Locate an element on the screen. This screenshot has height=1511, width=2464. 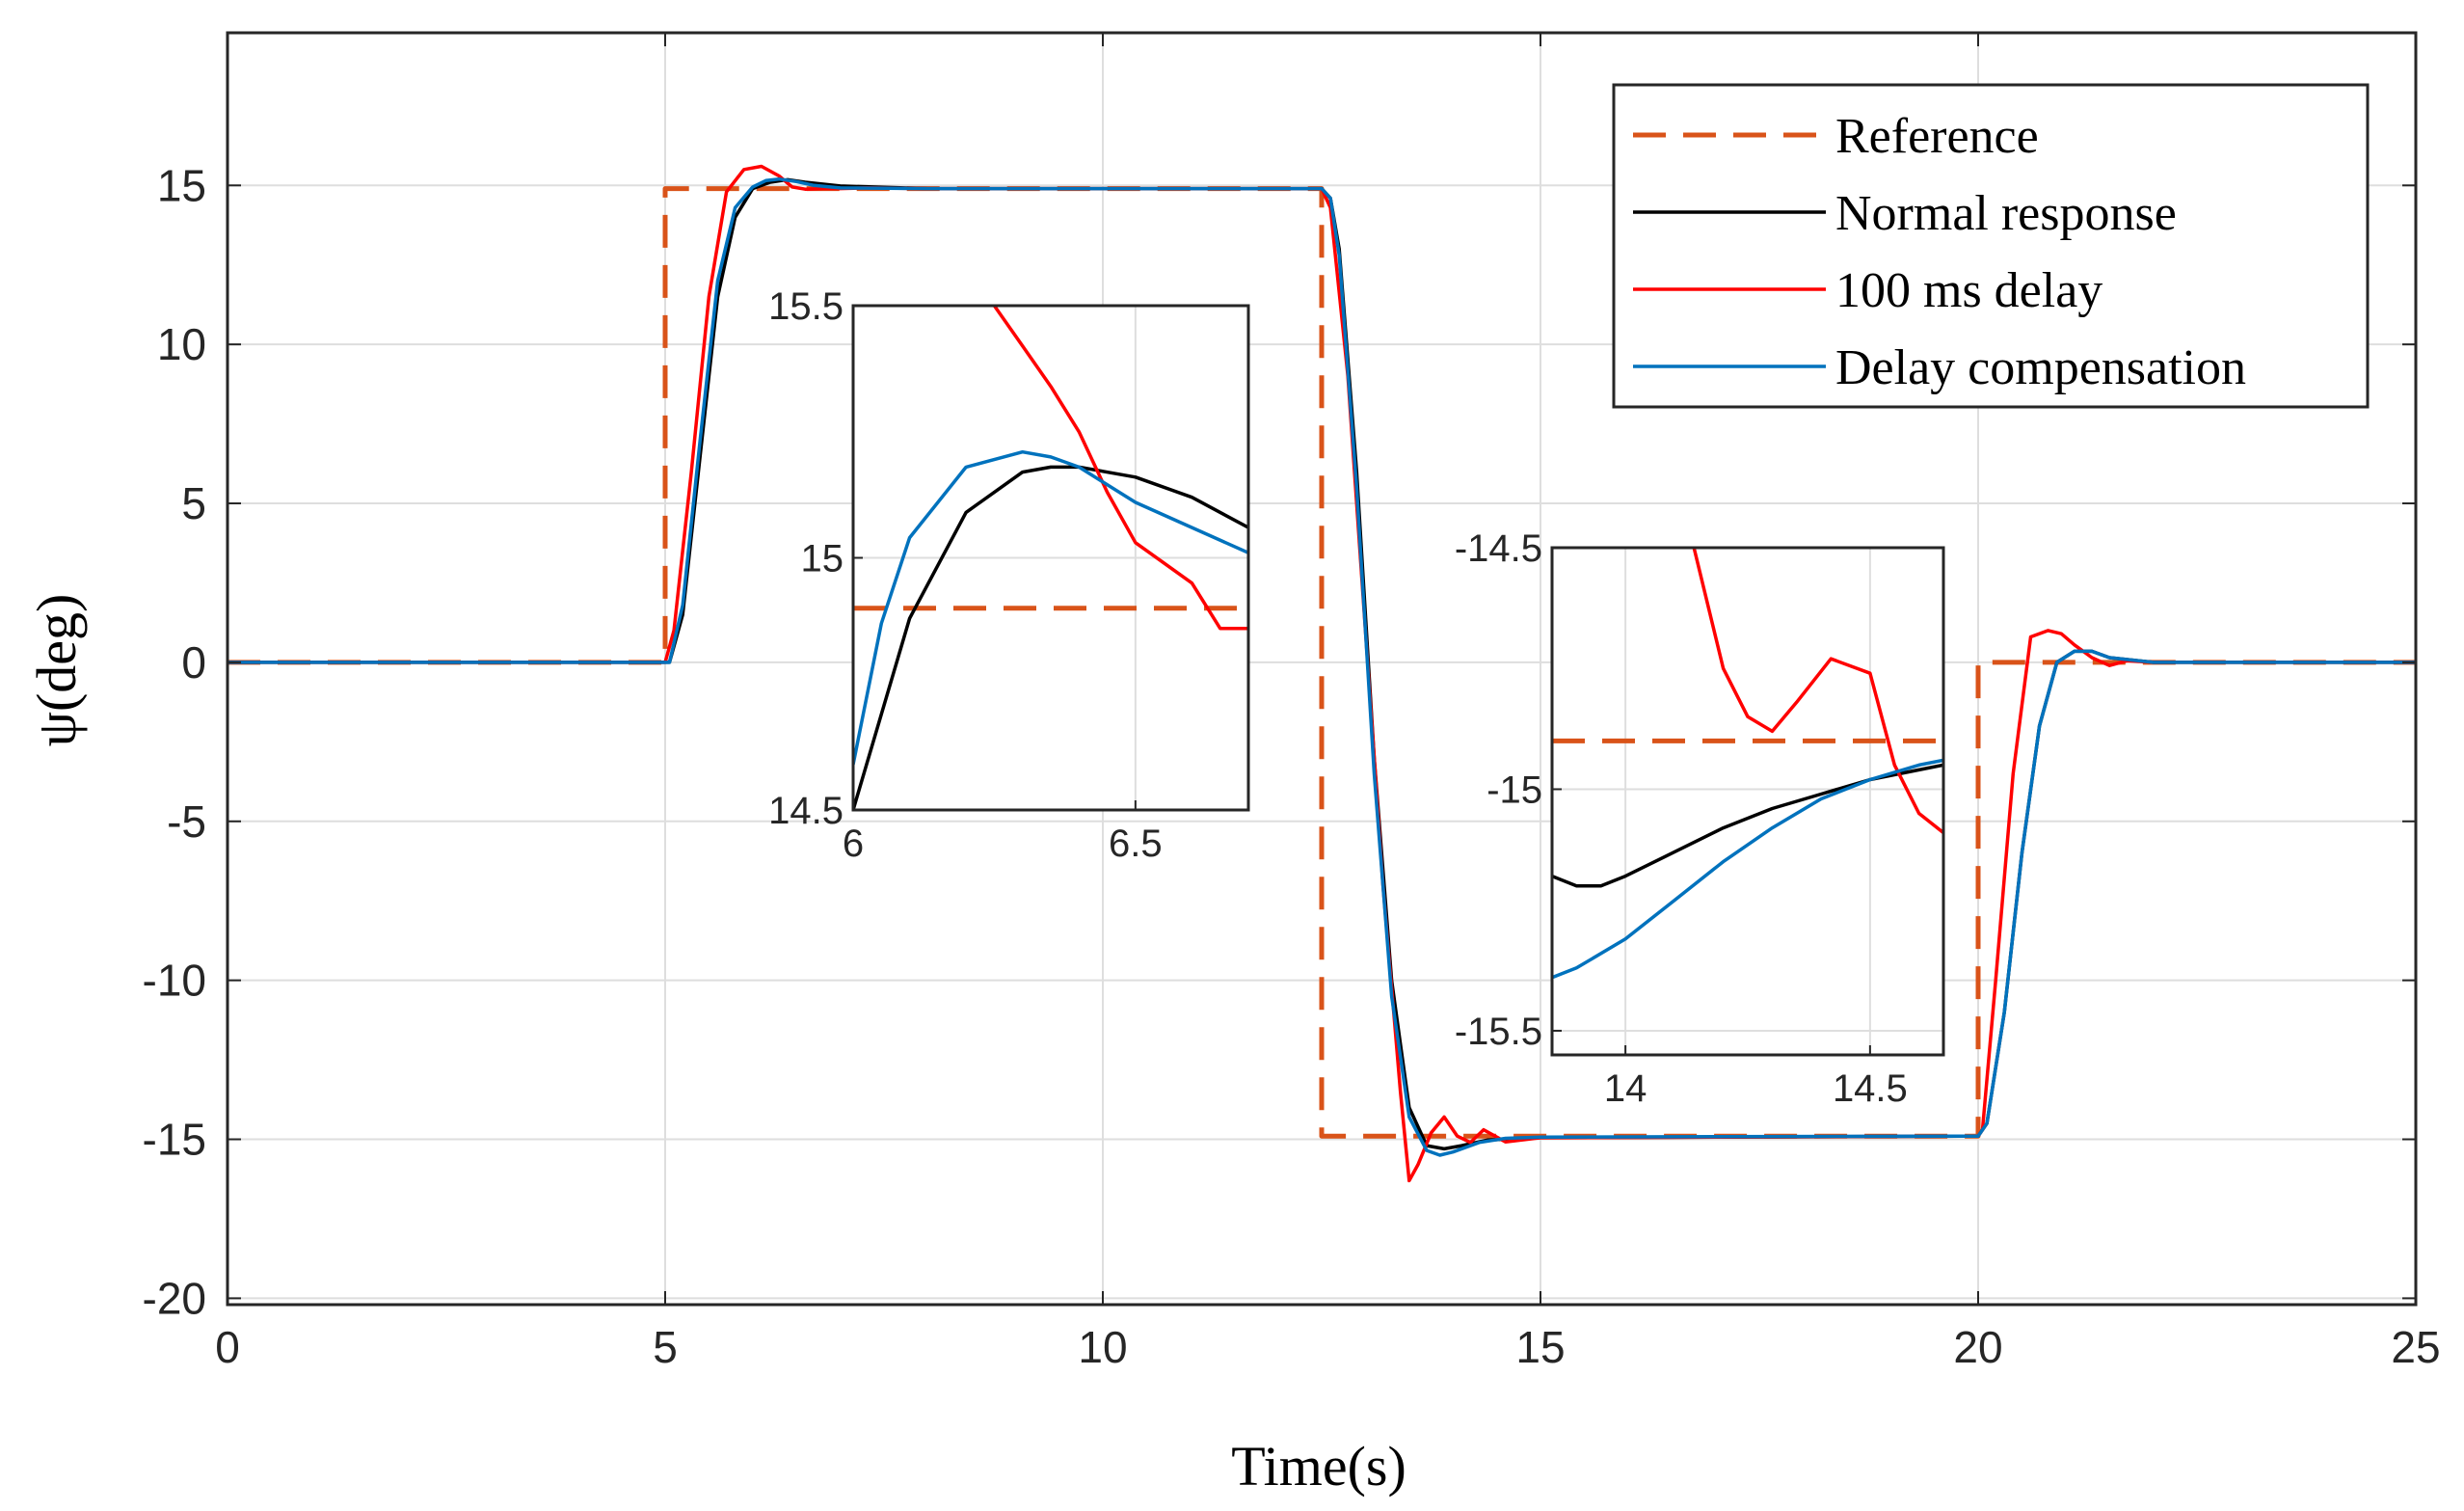
inset-y-tick-label: 14.5 is located at coordinates (806, 811).